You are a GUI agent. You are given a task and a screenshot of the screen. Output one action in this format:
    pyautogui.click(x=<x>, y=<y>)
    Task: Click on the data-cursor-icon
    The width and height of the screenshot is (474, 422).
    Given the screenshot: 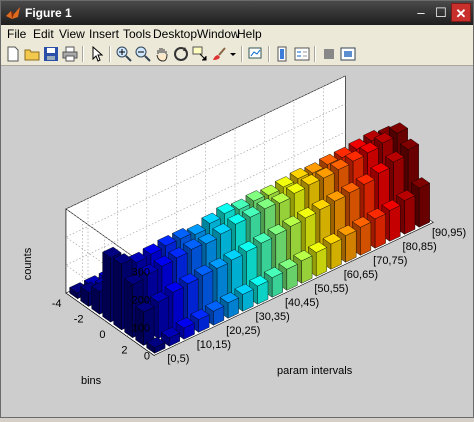 What is the action you would take?
    pyautogui.click(x=200, y=54)
    